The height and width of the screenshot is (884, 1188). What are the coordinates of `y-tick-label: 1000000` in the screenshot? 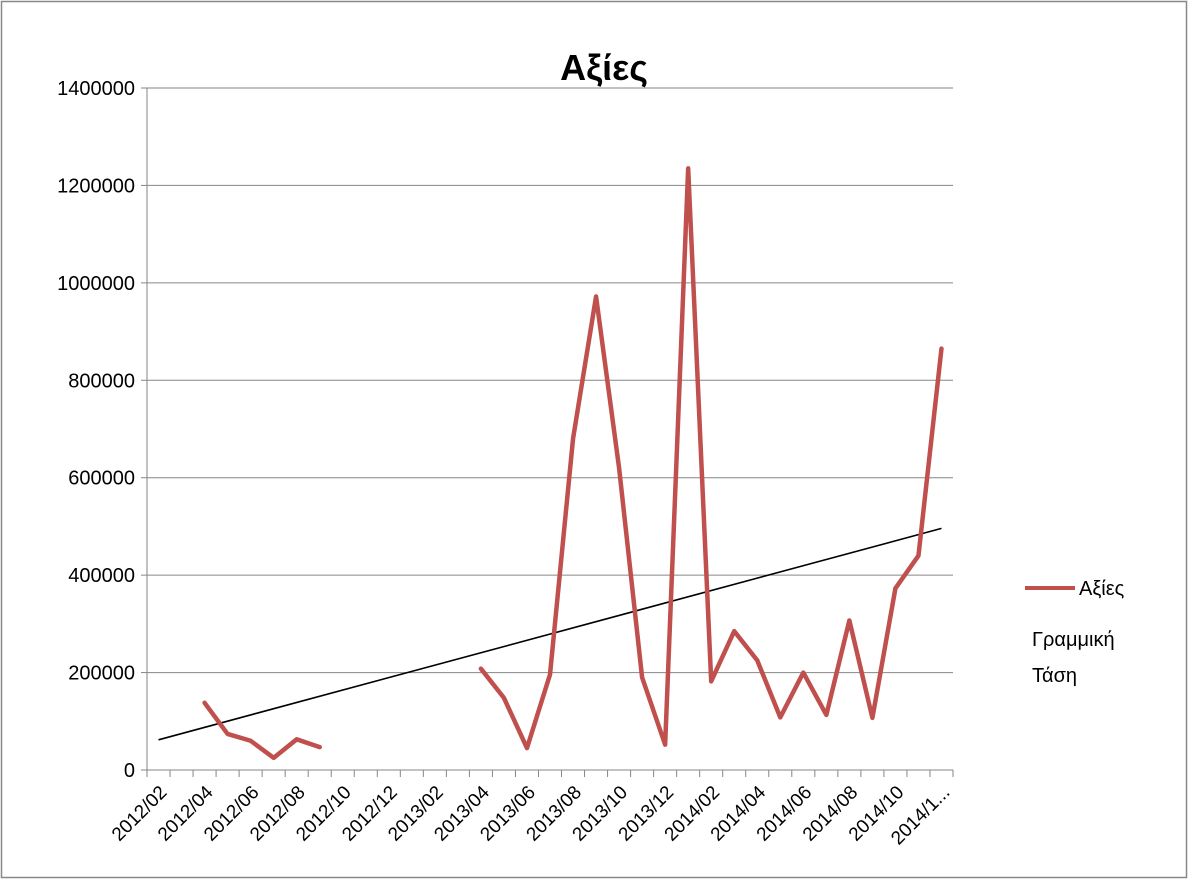 It's located at (96, 284).